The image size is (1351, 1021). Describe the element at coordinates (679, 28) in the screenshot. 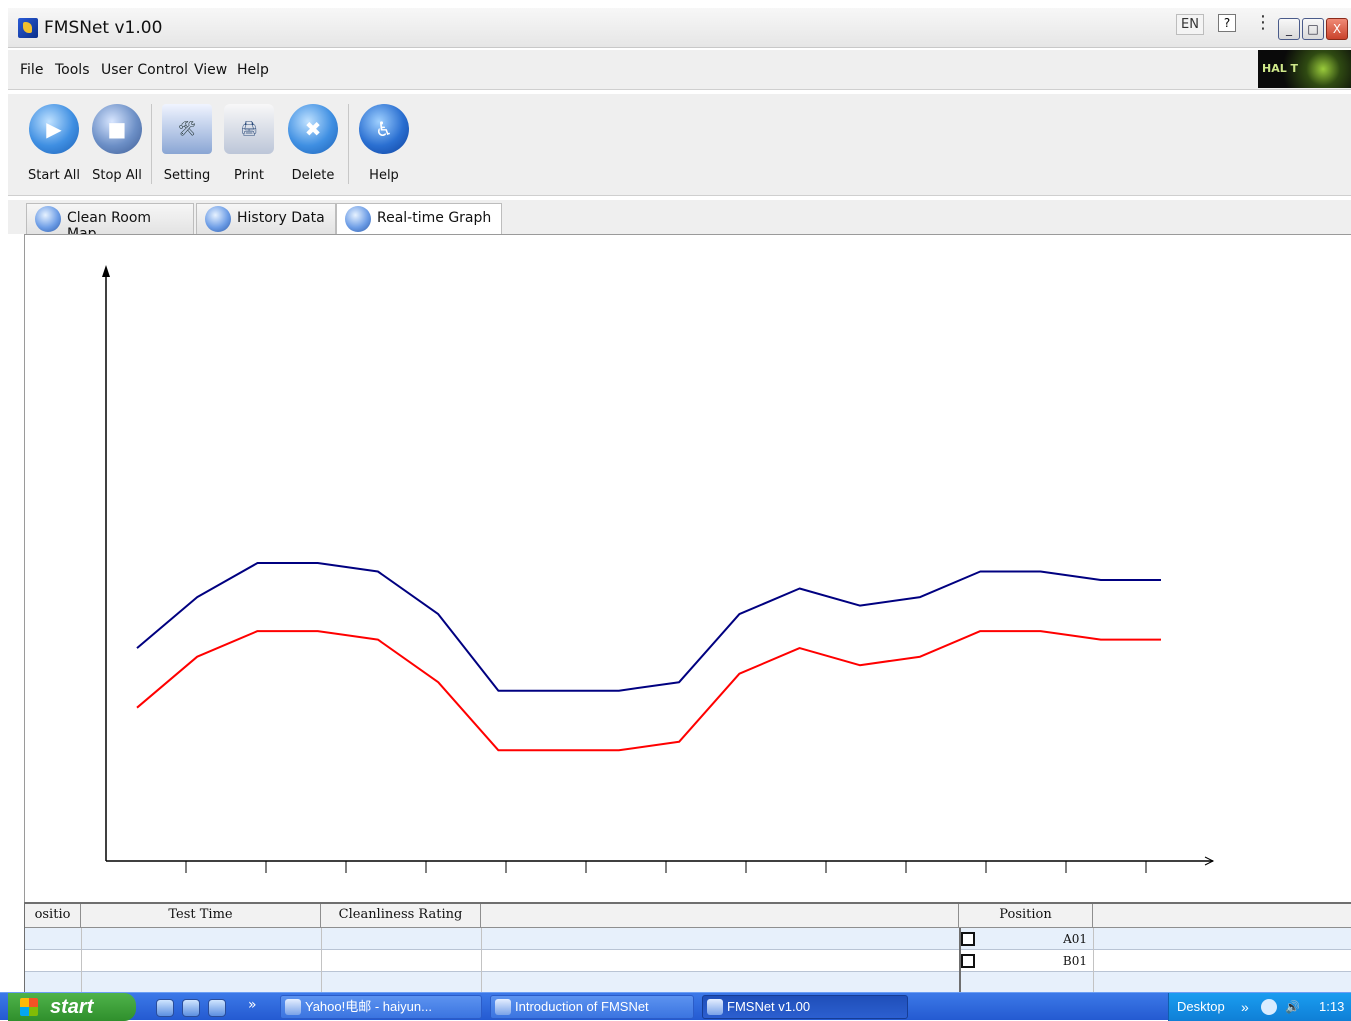

I see `window-titlebar: FMSNet v1.00 EN ? ⋮ _ □ X` at that location.